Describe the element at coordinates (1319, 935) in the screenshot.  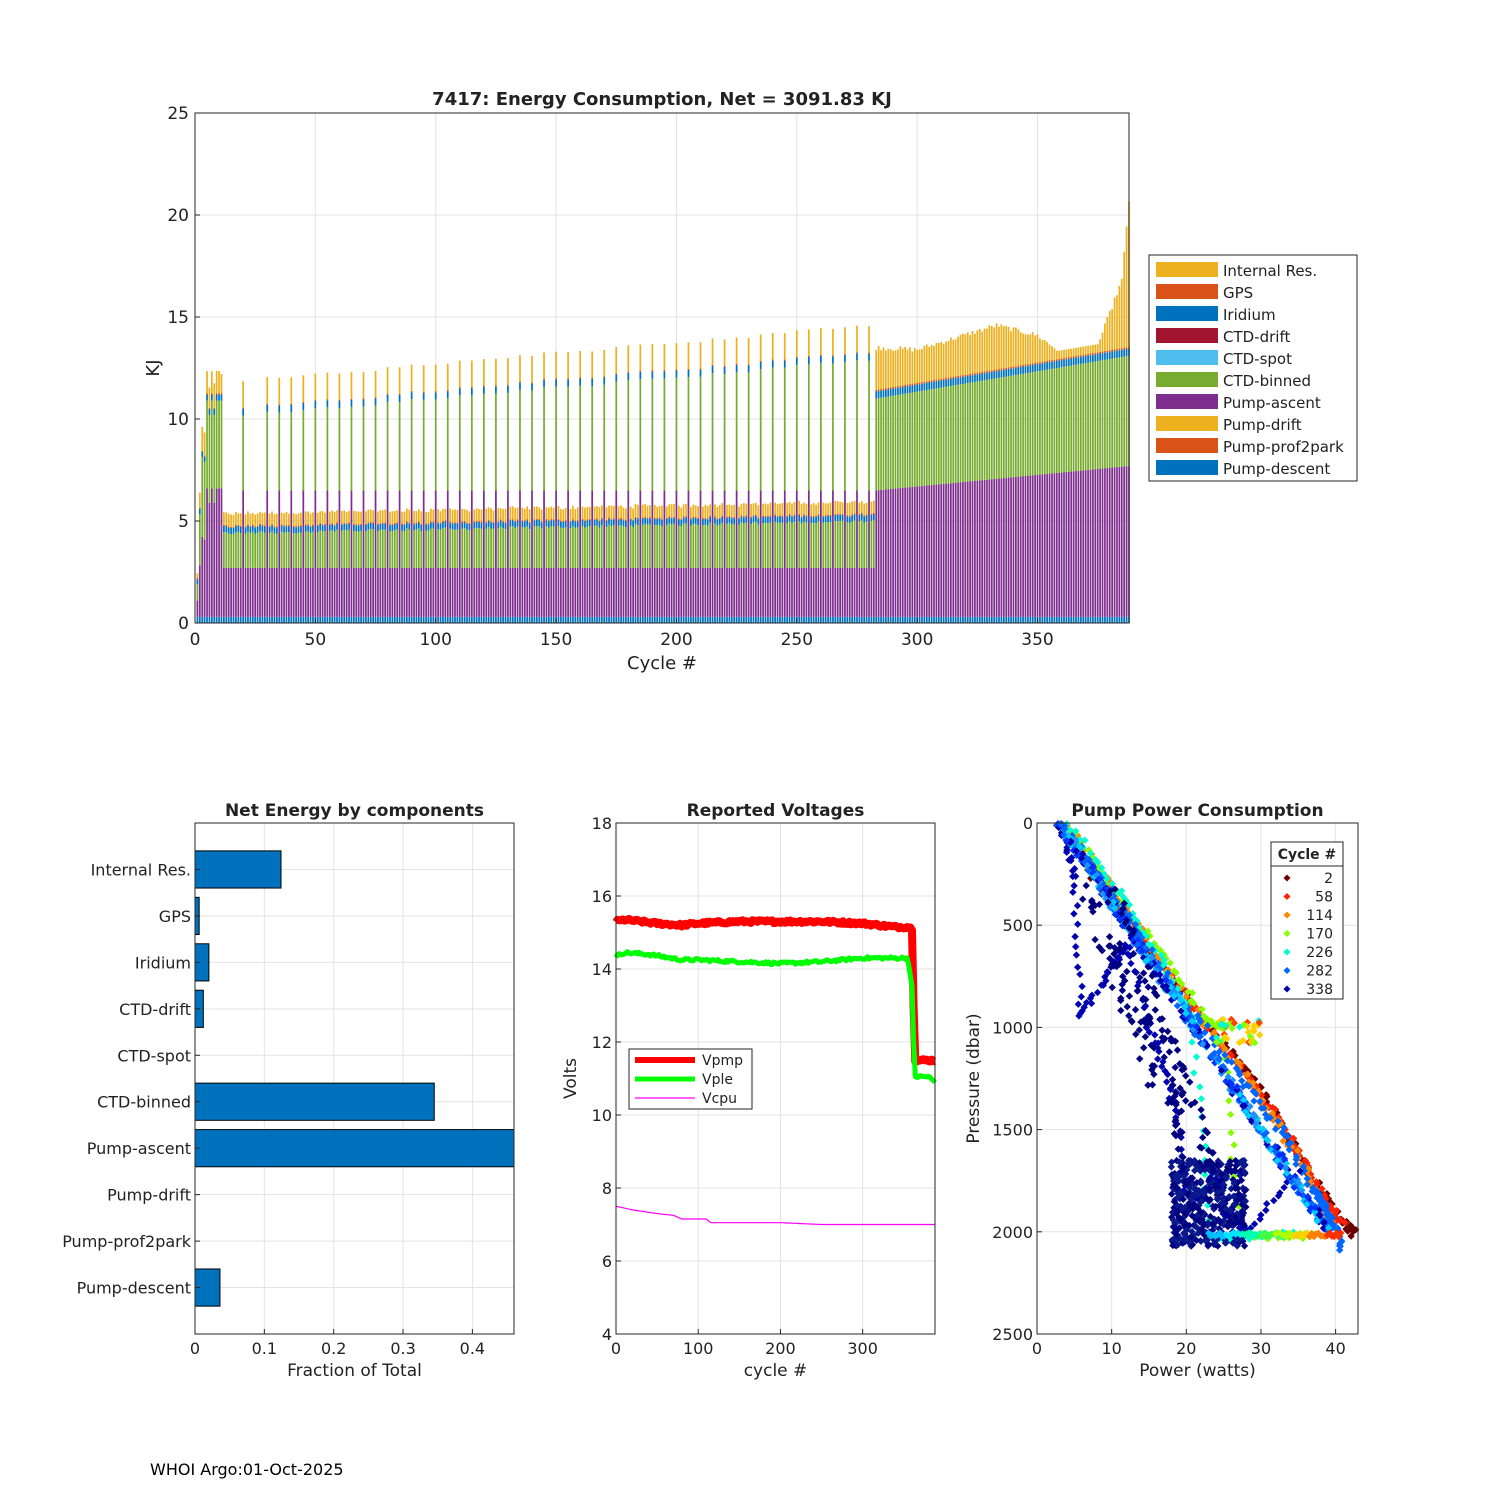
I see `legend-label: 170` at that location.